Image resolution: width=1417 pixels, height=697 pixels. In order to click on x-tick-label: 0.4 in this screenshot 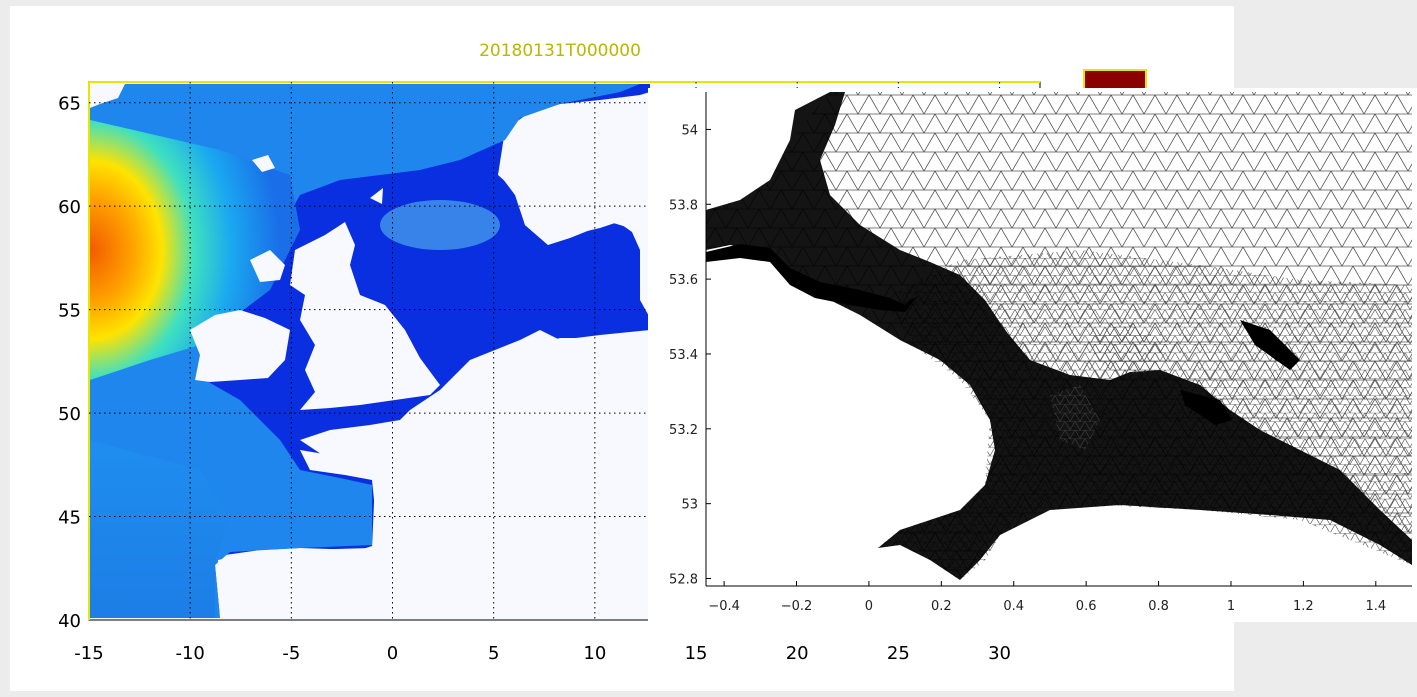, I will do `click(1013, 606)`.